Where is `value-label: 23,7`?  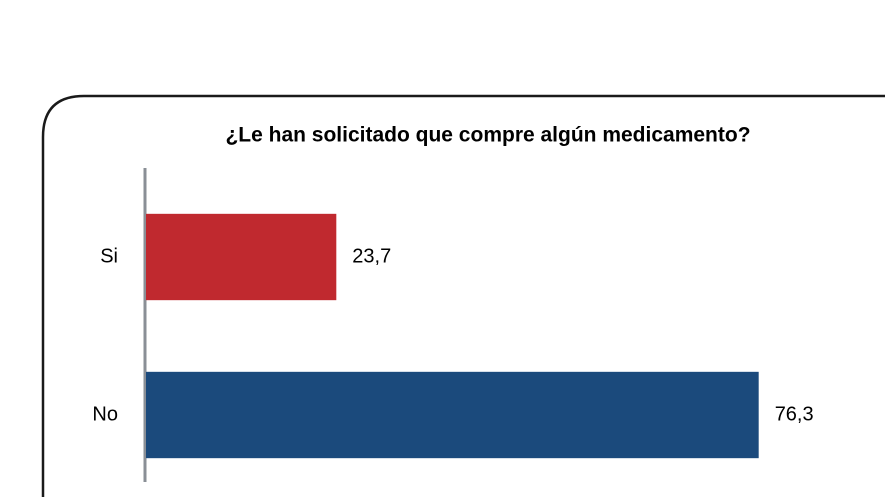
value-label: 23,7 is located at coordinates (371, 256).